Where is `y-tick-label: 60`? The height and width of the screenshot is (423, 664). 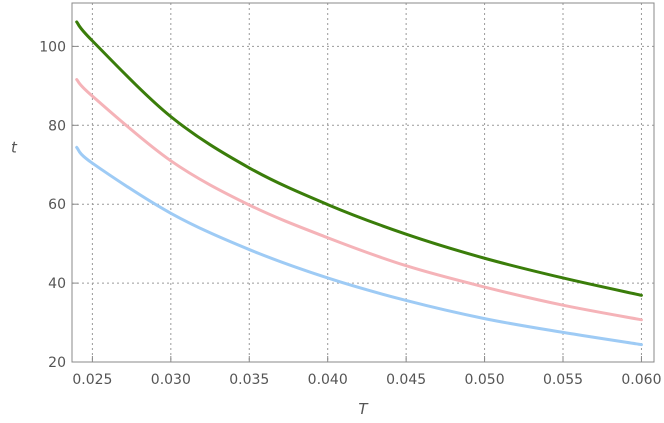 y-tick-label: 60 is located at coordinates (57, 205).